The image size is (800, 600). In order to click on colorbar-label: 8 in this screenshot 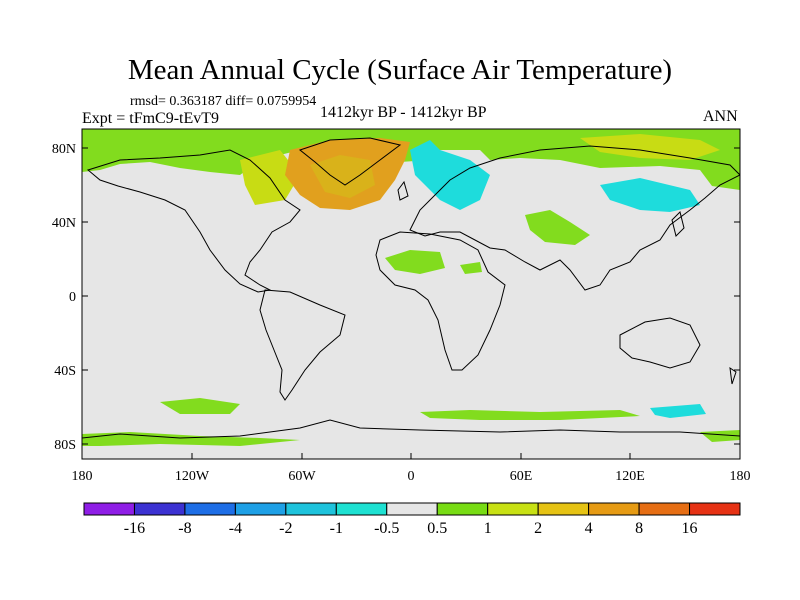, I will do `click(639, 528)`.